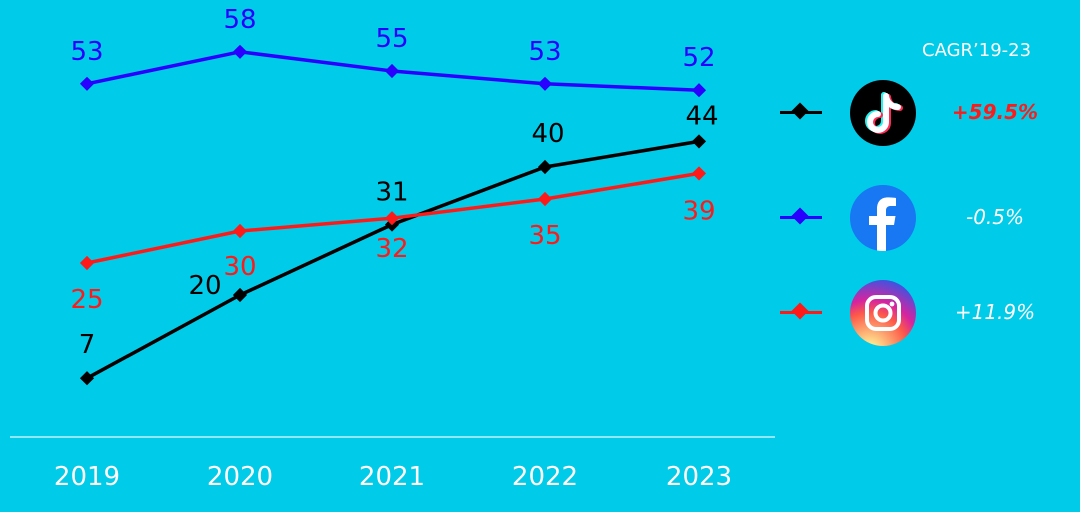  Describe the element at coordinates (699, 477) in the screenshot. I see `x-tick-label: 2023` at that location.